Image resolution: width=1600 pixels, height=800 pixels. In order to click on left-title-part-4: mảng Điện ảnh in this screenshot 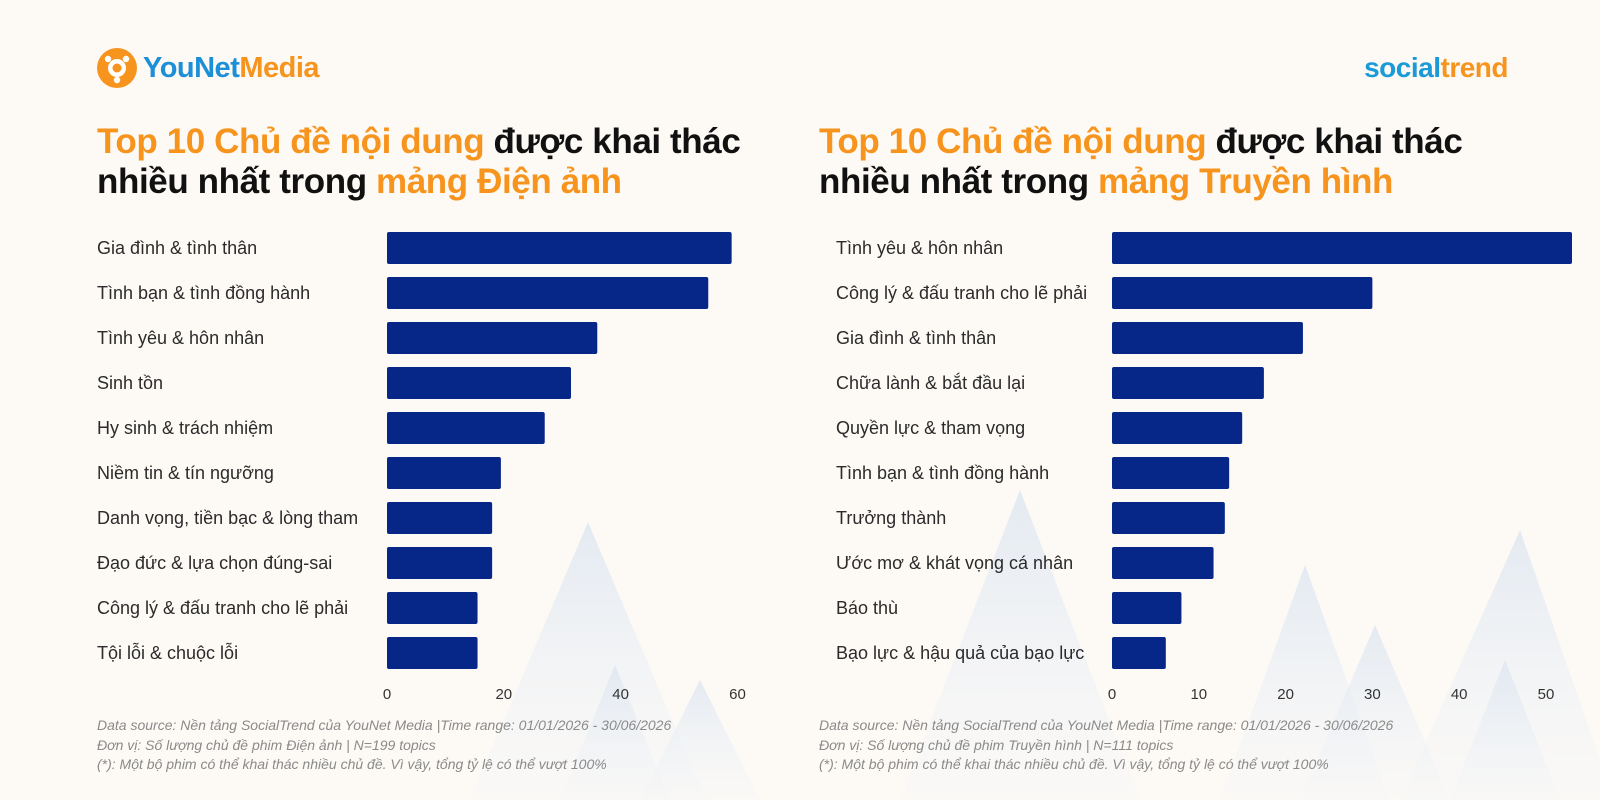, I will do `click(499, 181)`.